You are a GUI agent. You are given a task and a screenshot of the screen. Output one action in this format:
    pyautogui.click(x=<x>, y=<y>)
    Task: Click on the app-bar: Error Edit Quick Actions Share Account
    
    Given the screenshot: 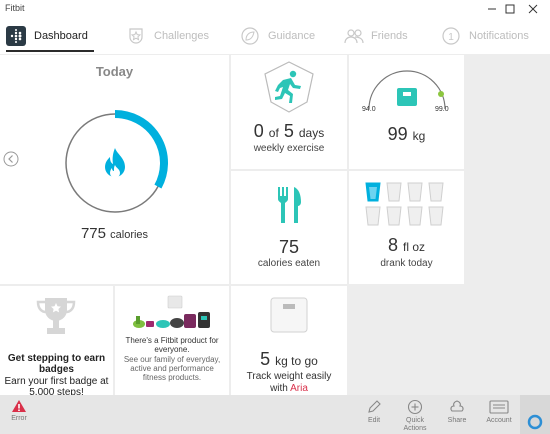 What is the action you would take?
    pyautogui.click(x=275, y=414)
    